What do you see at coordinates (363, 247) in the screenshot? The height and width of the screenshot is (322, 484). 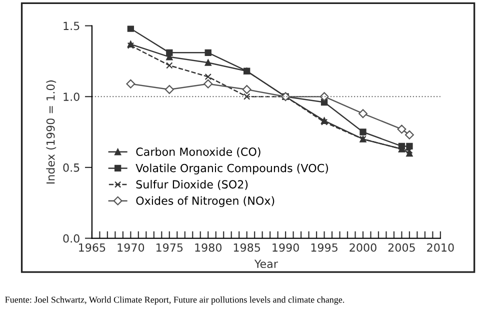 I see `x-tick-label: 2000` at bounding box center [363, 247].